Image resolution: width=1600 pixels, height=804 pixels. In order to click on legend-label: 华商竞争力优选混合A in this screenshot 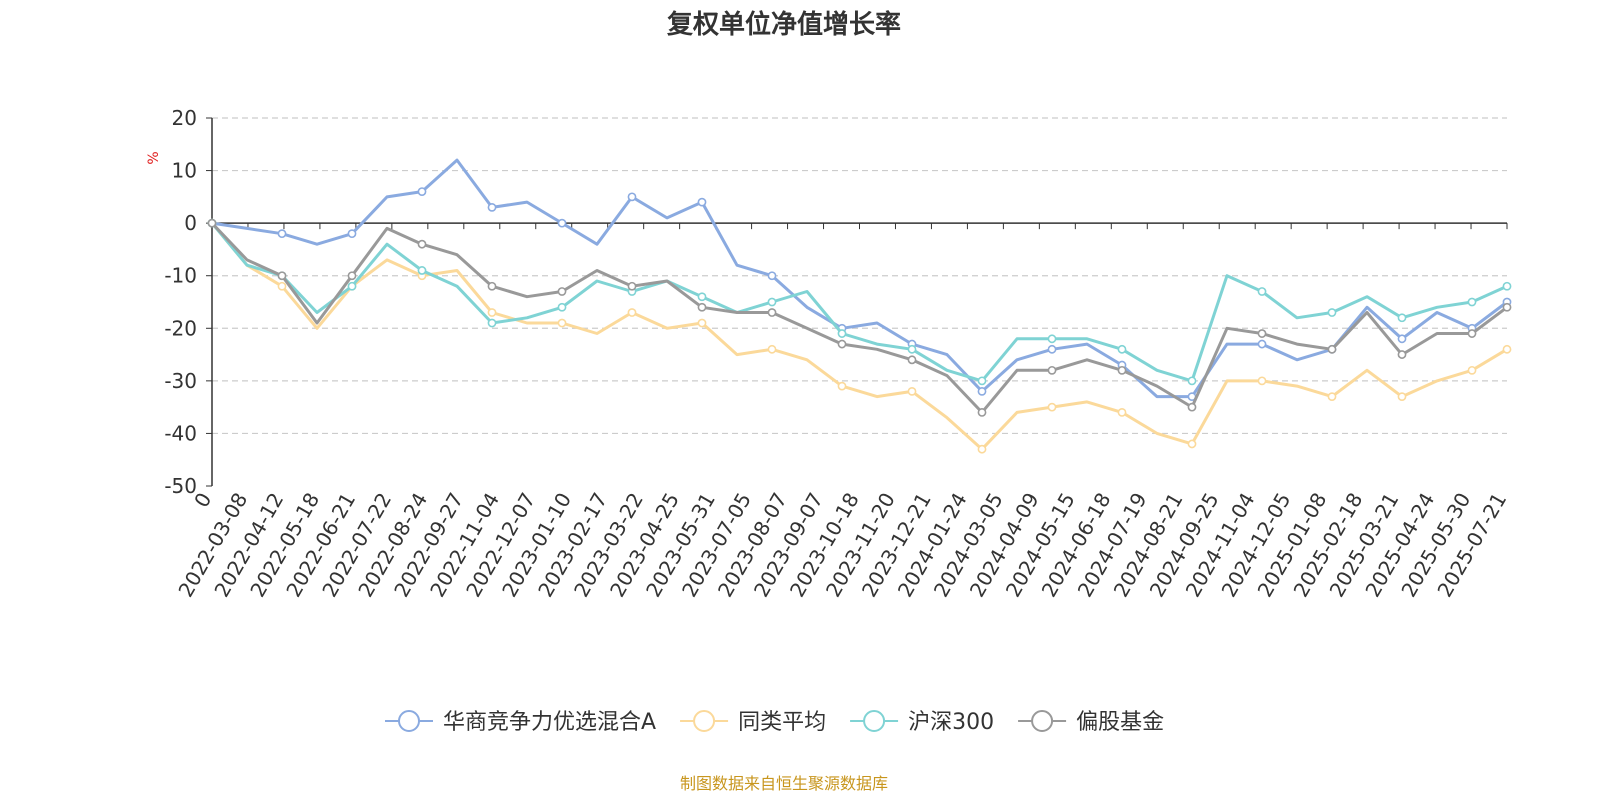, I will do `click(549, 722)`.